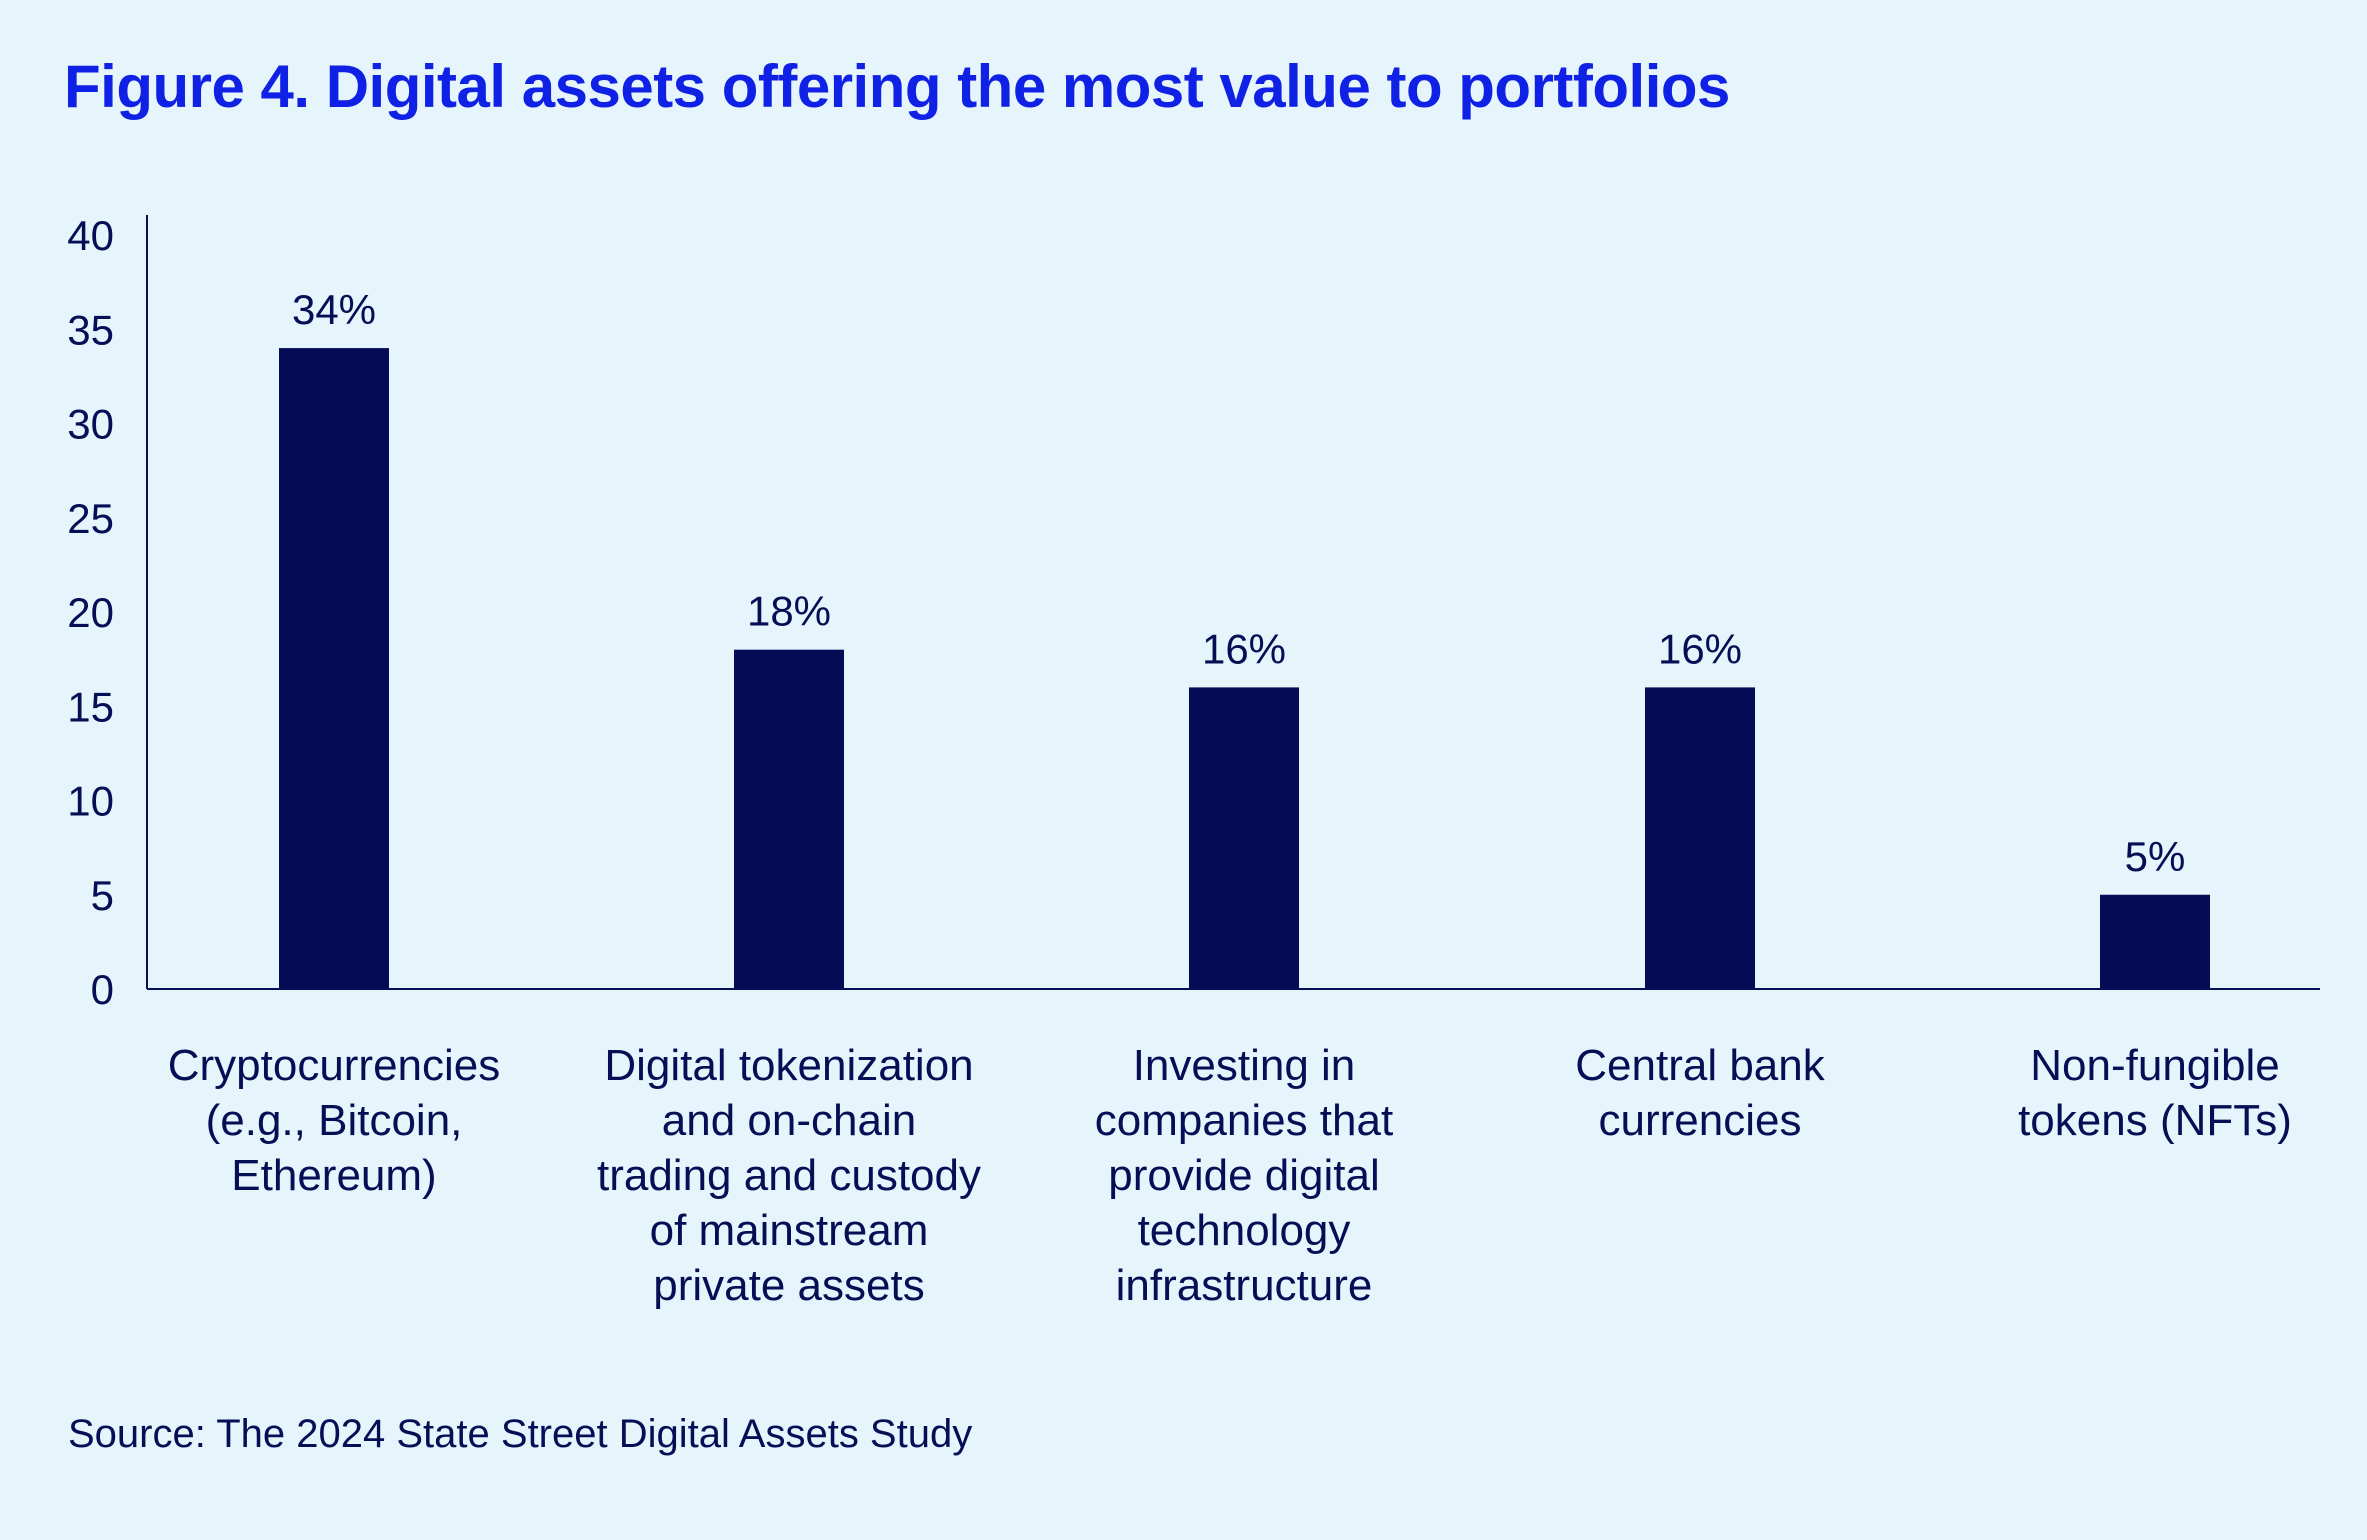 Image resolution: width=2367 pixels, height=1540 pixels. I want to click on y-tick-label: 30, so click(90, 424).